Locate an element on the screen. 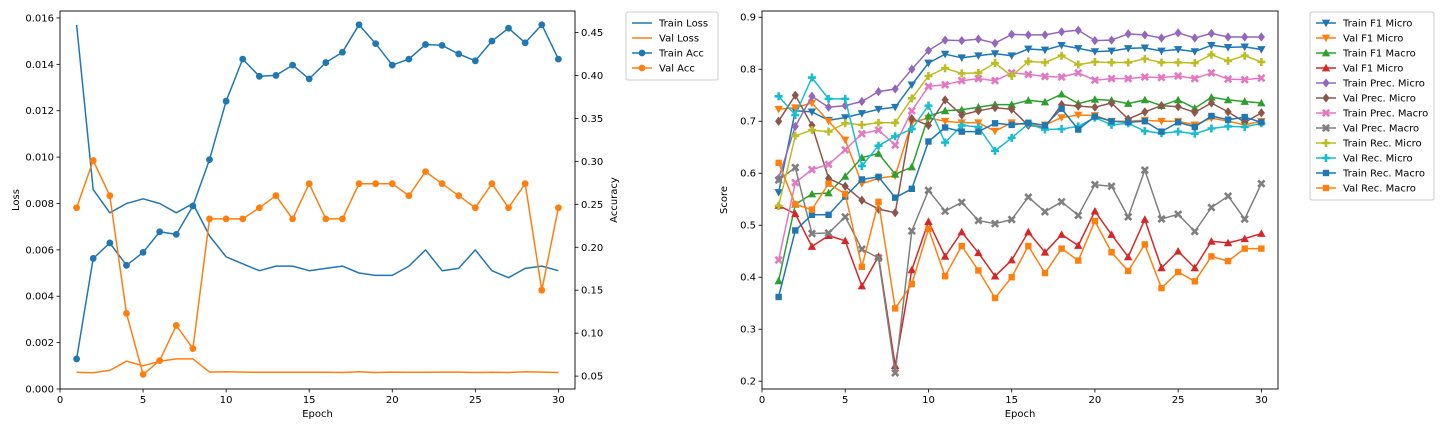 This screenshot has width=1440, height=432. y-tick-label: 0.010 is located at coordinates (39, 158).